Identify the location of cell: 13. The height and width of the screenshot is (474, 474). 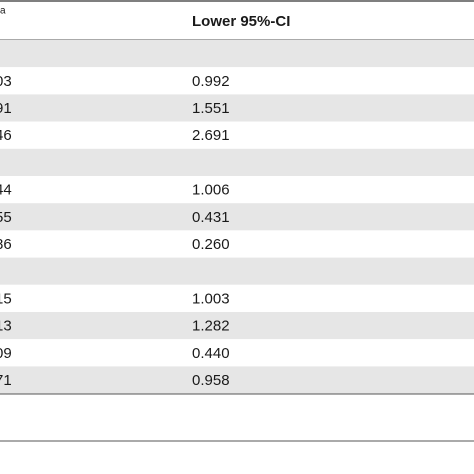
(6, 326).